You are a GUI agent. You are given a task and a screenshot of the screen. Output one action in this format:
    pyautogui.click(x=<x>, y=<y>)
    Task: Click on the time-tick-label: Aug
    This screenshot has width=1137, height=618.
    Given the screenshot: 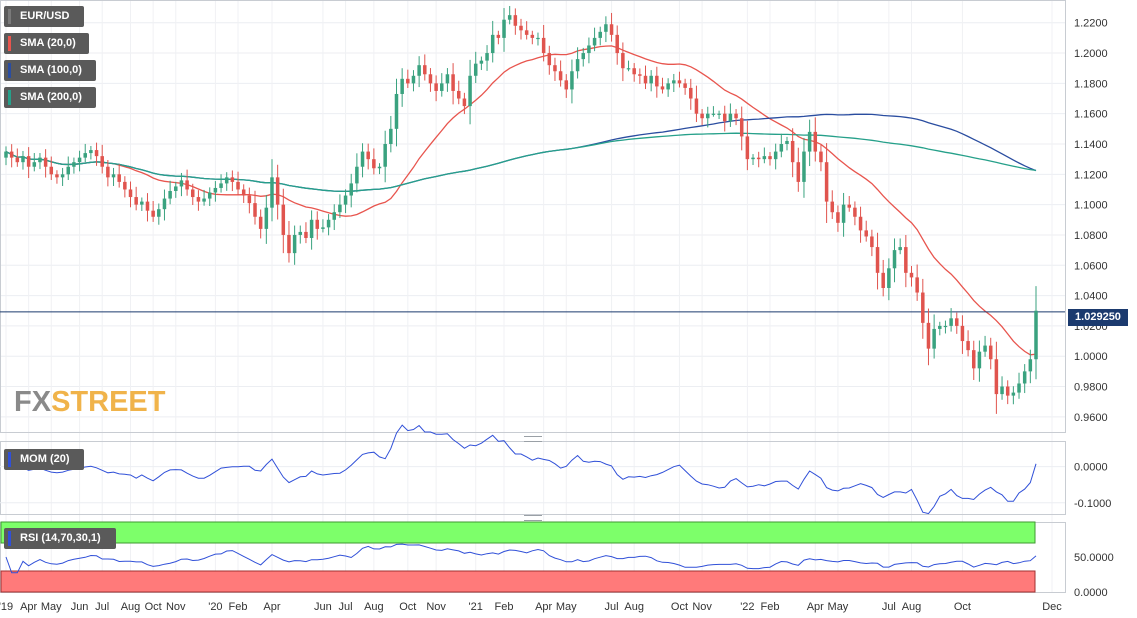 What is the action you would take?
    pyautogui.click(x=912, y=607)
    